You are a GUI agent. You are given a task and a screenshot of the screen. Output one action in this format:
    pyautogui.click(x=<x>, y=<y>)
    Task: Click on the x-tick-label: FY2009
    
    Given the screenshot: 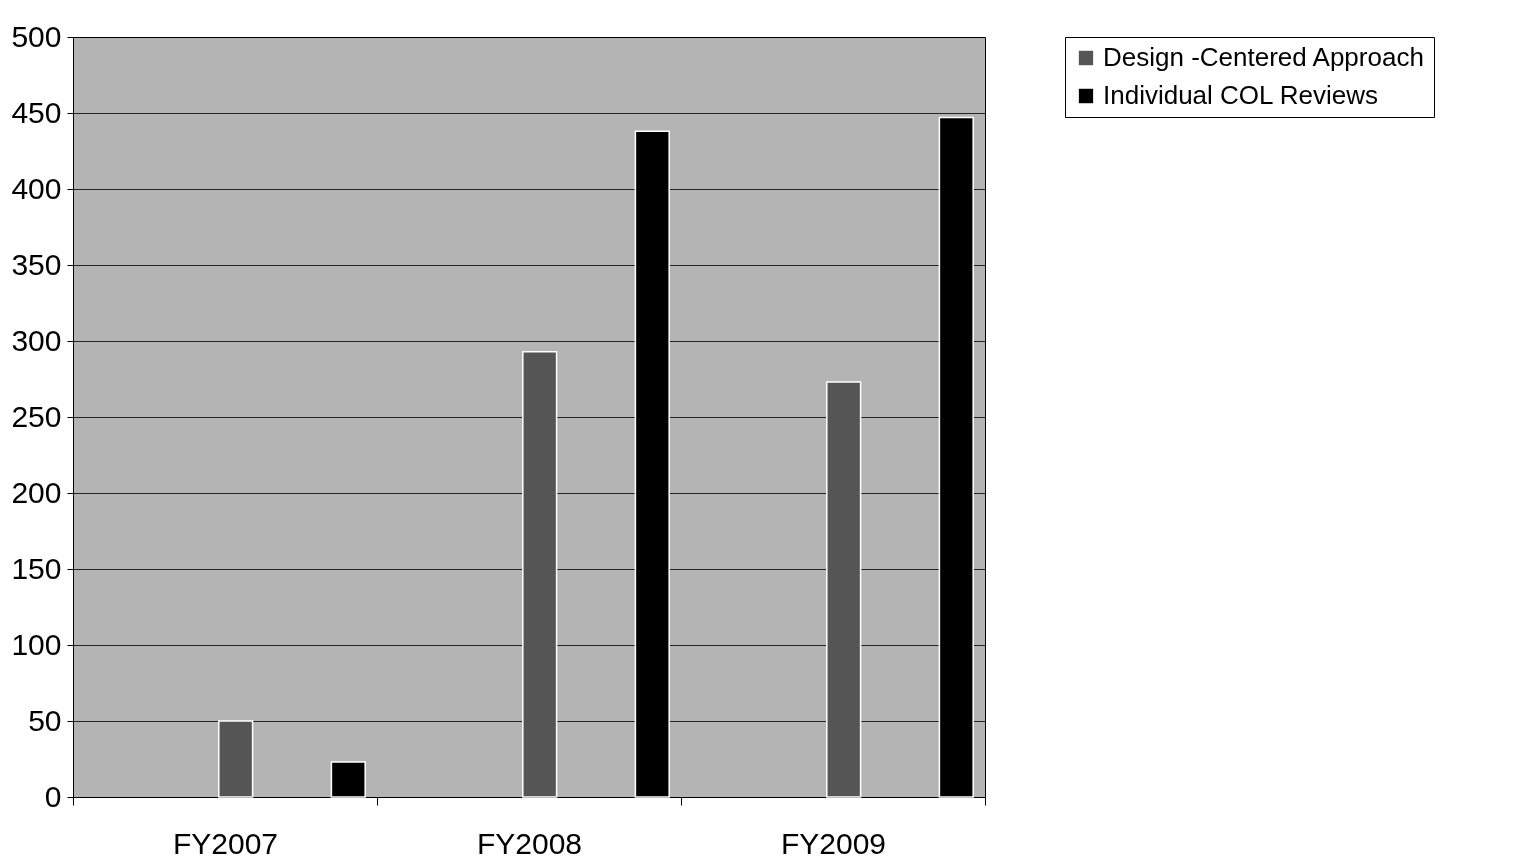 What is the action you would take?
    pyautogui.click(x=833, y=843)
    